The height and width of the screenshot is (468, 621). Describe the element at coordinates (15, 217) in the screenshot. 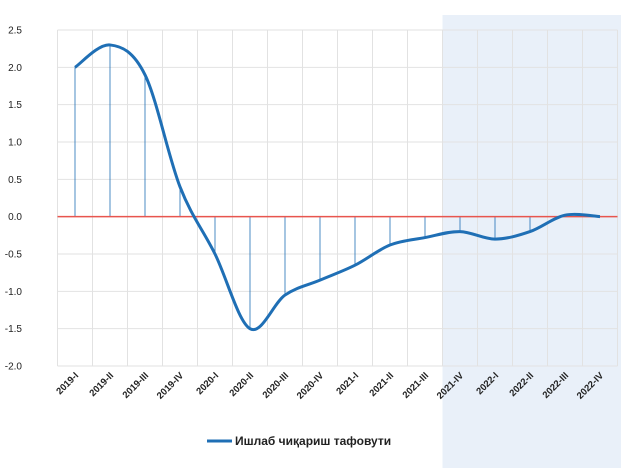

I see `y-tick-label: 0.0` at that location.